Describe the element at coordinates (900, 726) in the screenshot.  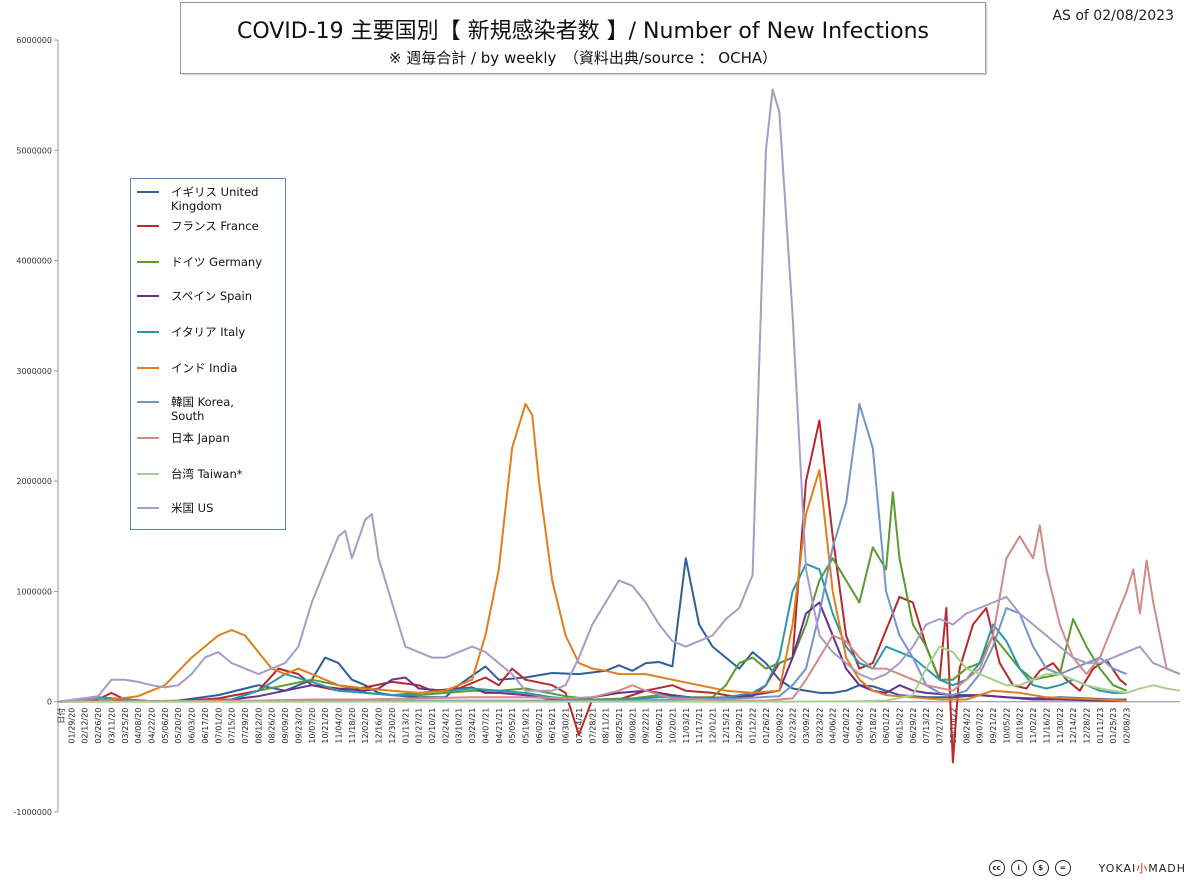
I see `x-tick-label: 06/15/22` at that location.